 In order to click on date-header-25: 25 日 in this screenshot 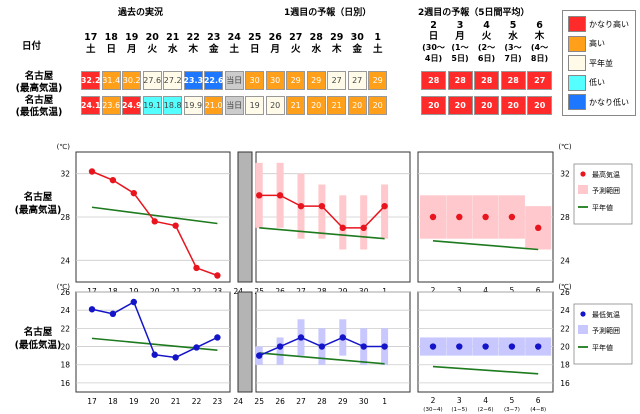, I will do `click(255, 43)`.